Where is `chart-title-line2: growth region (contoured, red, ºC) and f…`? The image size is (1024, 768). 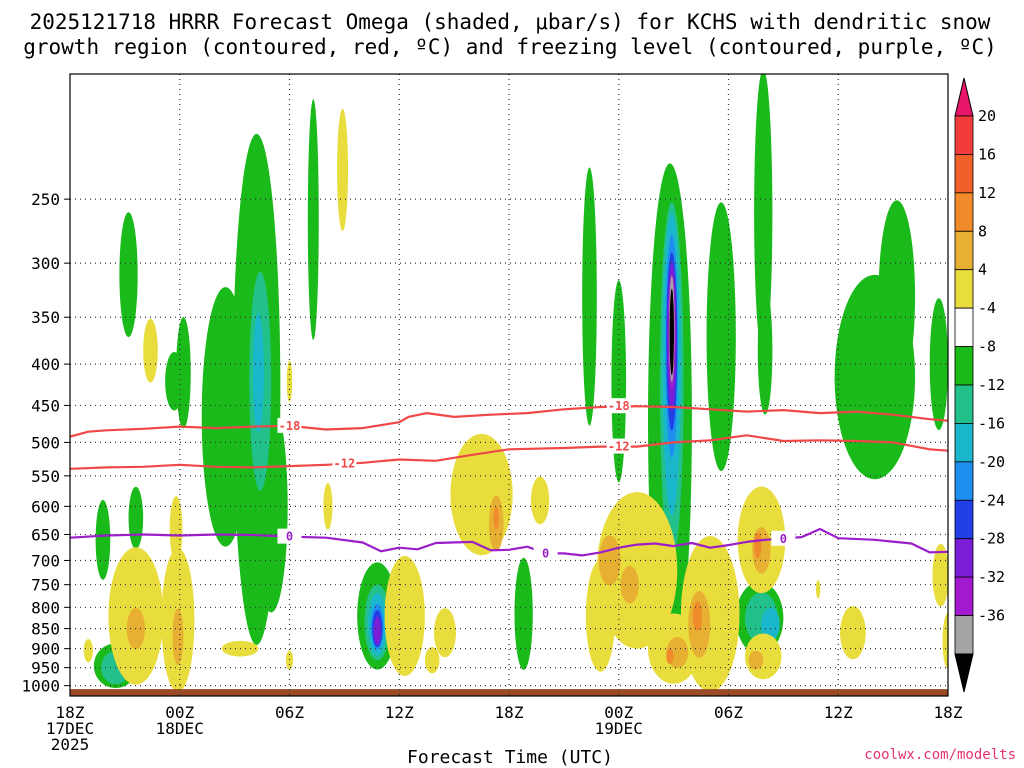
chart-title-line2: growth region (contoured, red, ºC) and f… is located at coordinates (510, 47).